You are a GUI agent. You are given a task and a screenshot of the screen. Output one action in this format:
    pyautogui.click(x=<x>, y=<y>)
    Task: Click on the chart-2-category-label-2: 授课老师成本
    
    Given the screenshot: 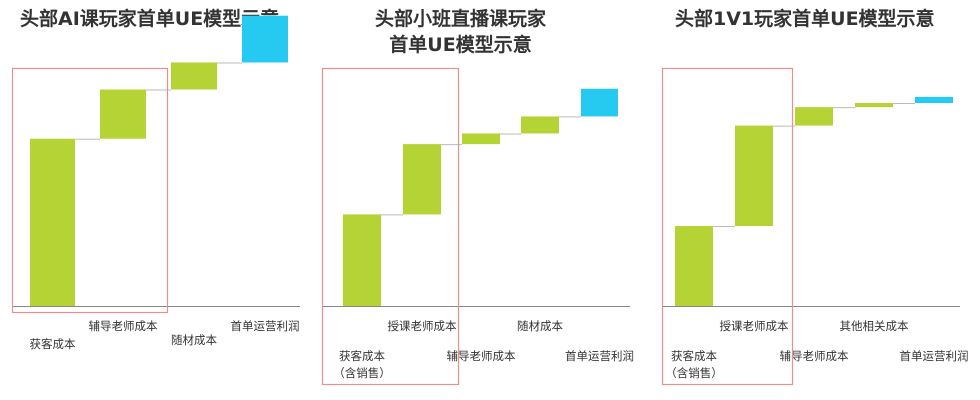 What is the action you would take?
    pyautogui.click(x=422, y=326)
    